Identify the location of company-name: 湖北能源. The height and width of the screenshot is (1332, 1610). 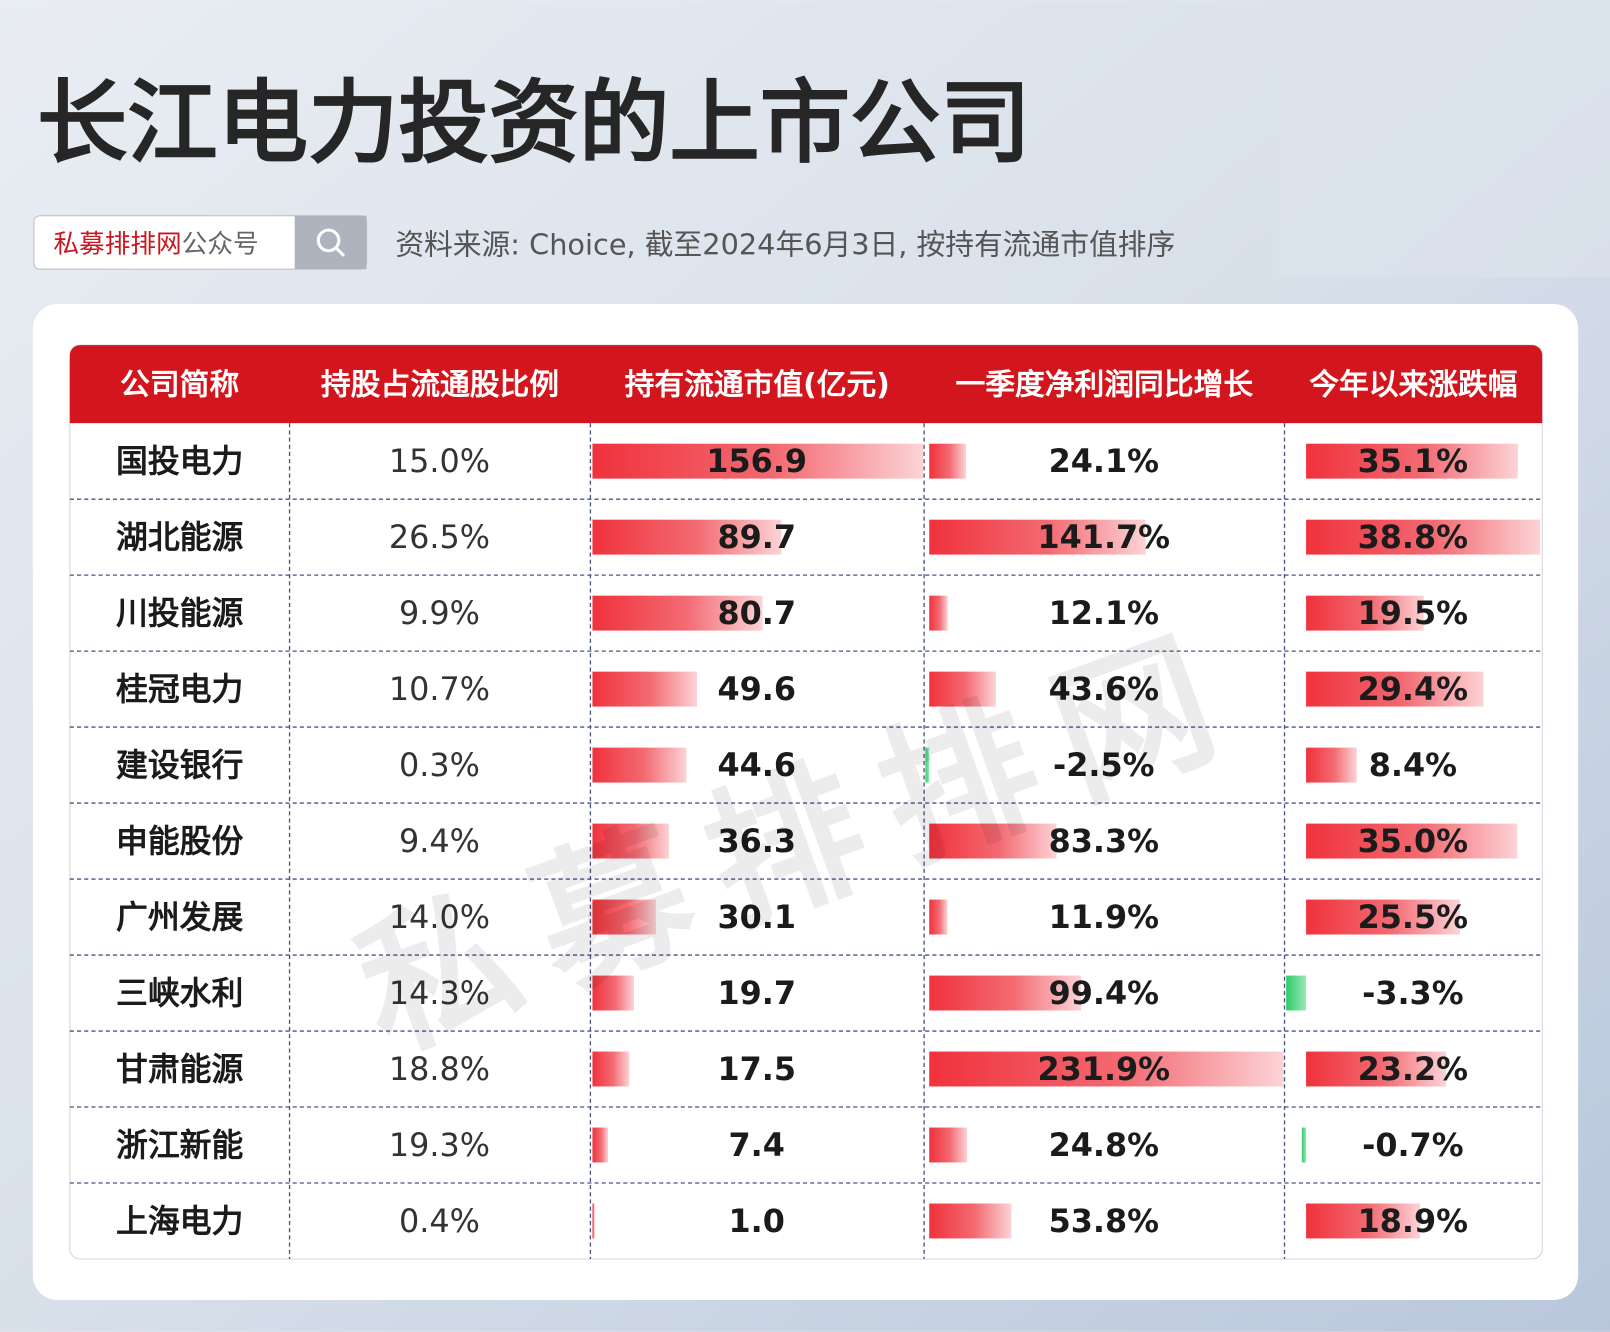
(179, 537).